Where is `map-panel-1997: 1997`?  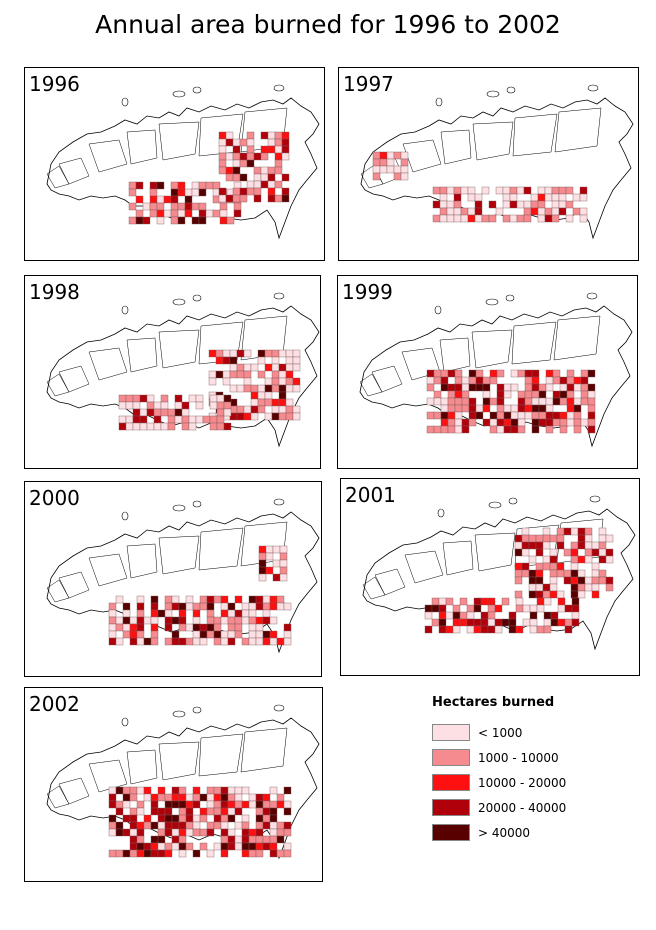 map-panel-1997: 1997 is located at coordinates (488, 164).